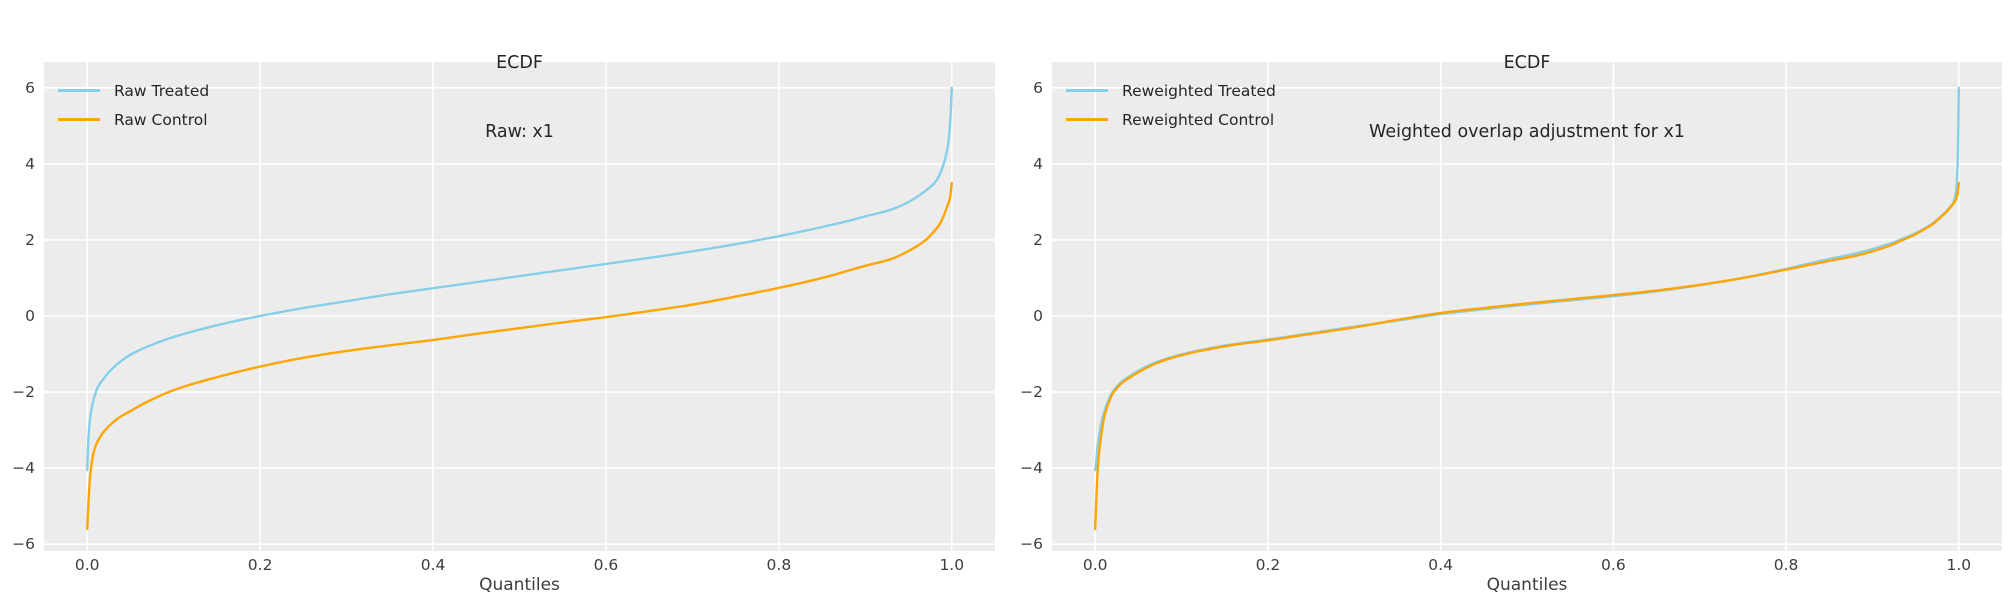 The width and height of the screenshot is (2011, 611). I want to click on legend-label: Reweighted Control, so click(1198, 119).